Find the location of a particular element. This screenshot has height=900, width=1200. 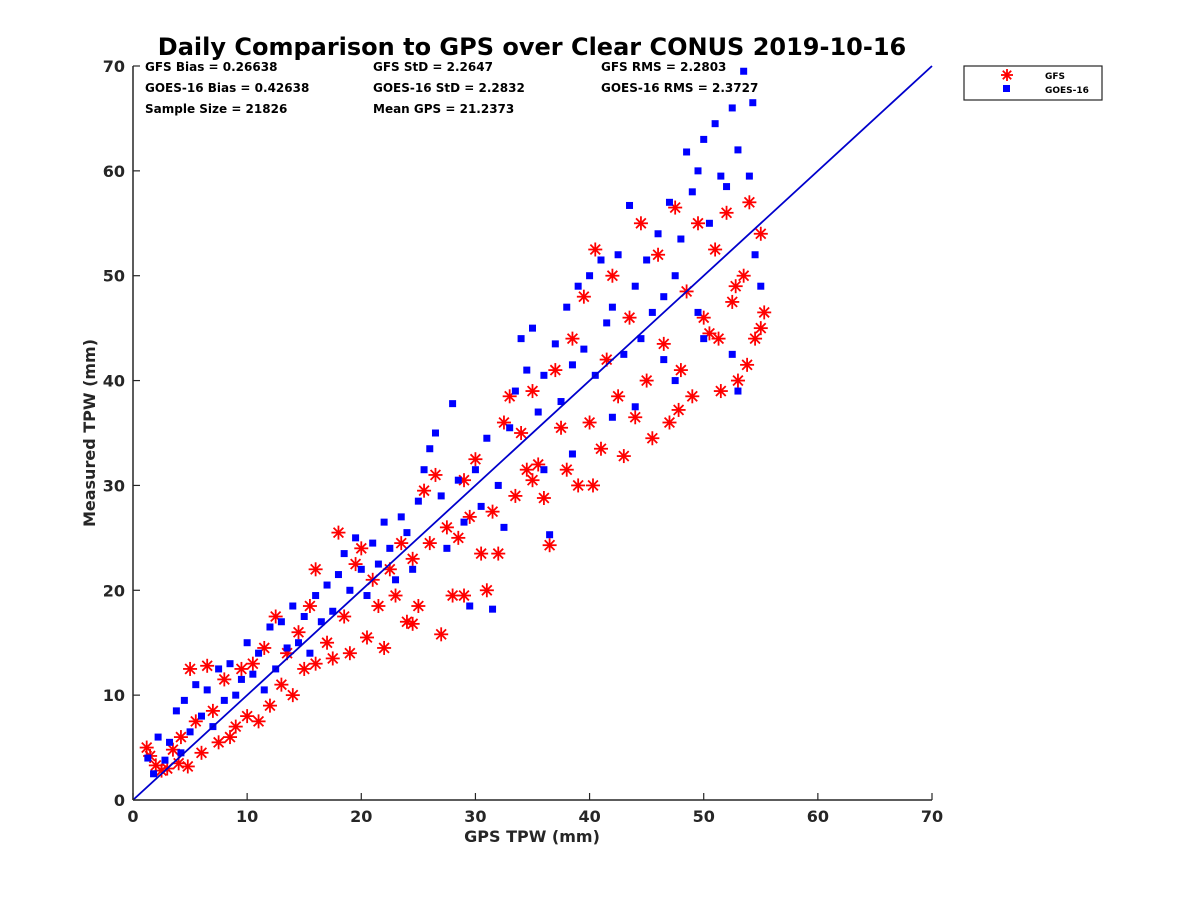

x-tick-label: 60 is located at coordinates (818, 816).